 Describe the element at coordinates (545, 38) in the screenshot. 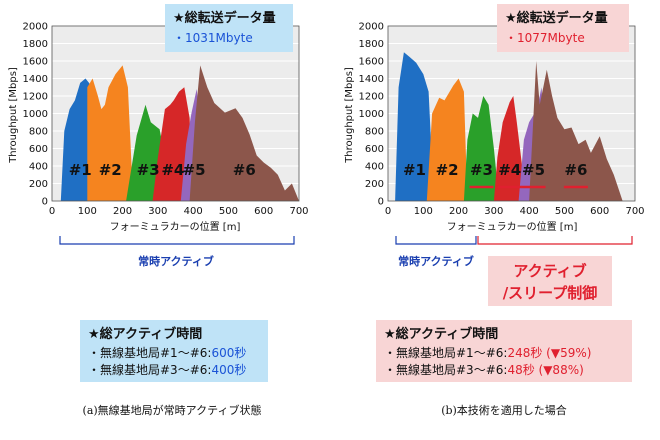

I see `panel-b-total-value: ・1077Mbyte` at that location.